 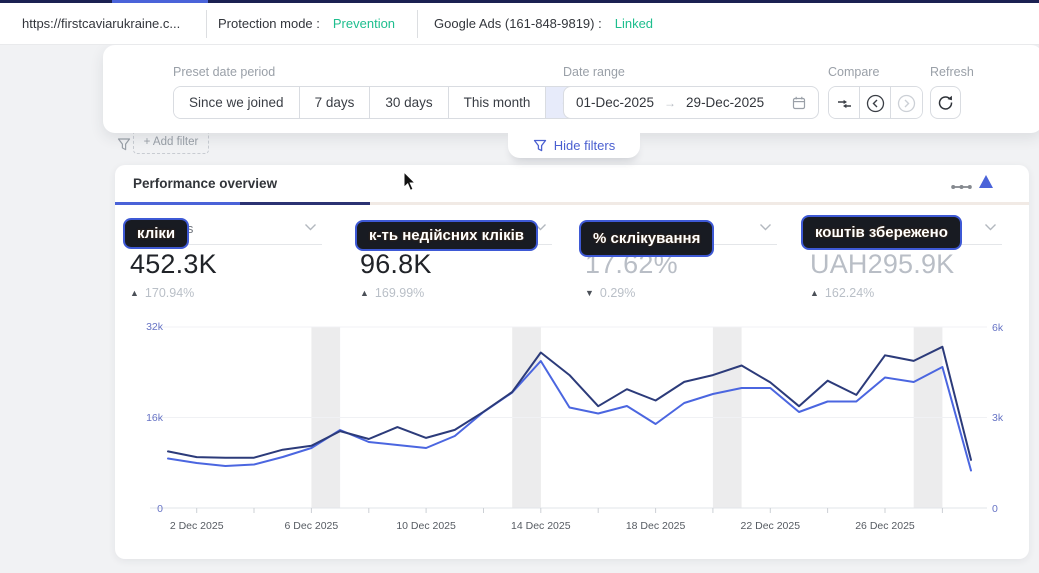 What do you see at coordinates (589, 293) in the screenshot?
I see `trend-down-icon: ▼` at bounding box center [589, 293].